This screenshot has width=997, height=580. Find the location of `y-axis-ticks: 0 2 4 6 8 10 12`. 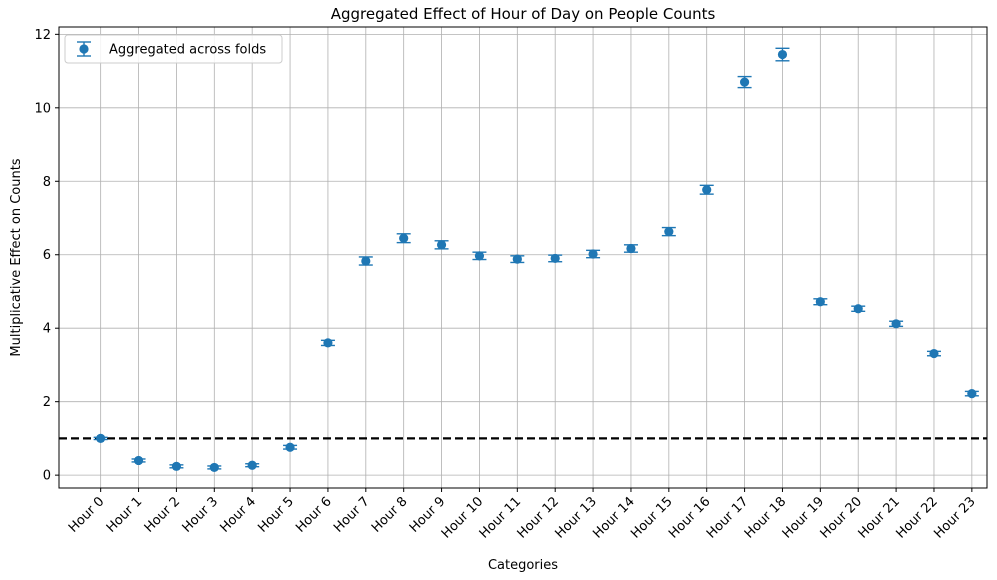

y-axis-ticks: 0 2 4 6 8 10 12 is located at coordinates (46, 256).